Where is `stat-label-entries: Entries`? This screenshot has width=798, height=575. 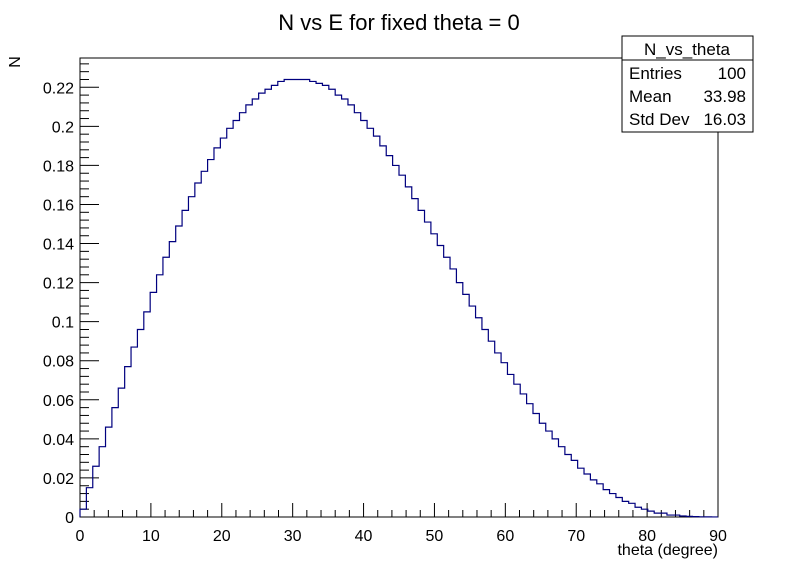 stat-label-entries: Entries is located at coordinates (655, 73).